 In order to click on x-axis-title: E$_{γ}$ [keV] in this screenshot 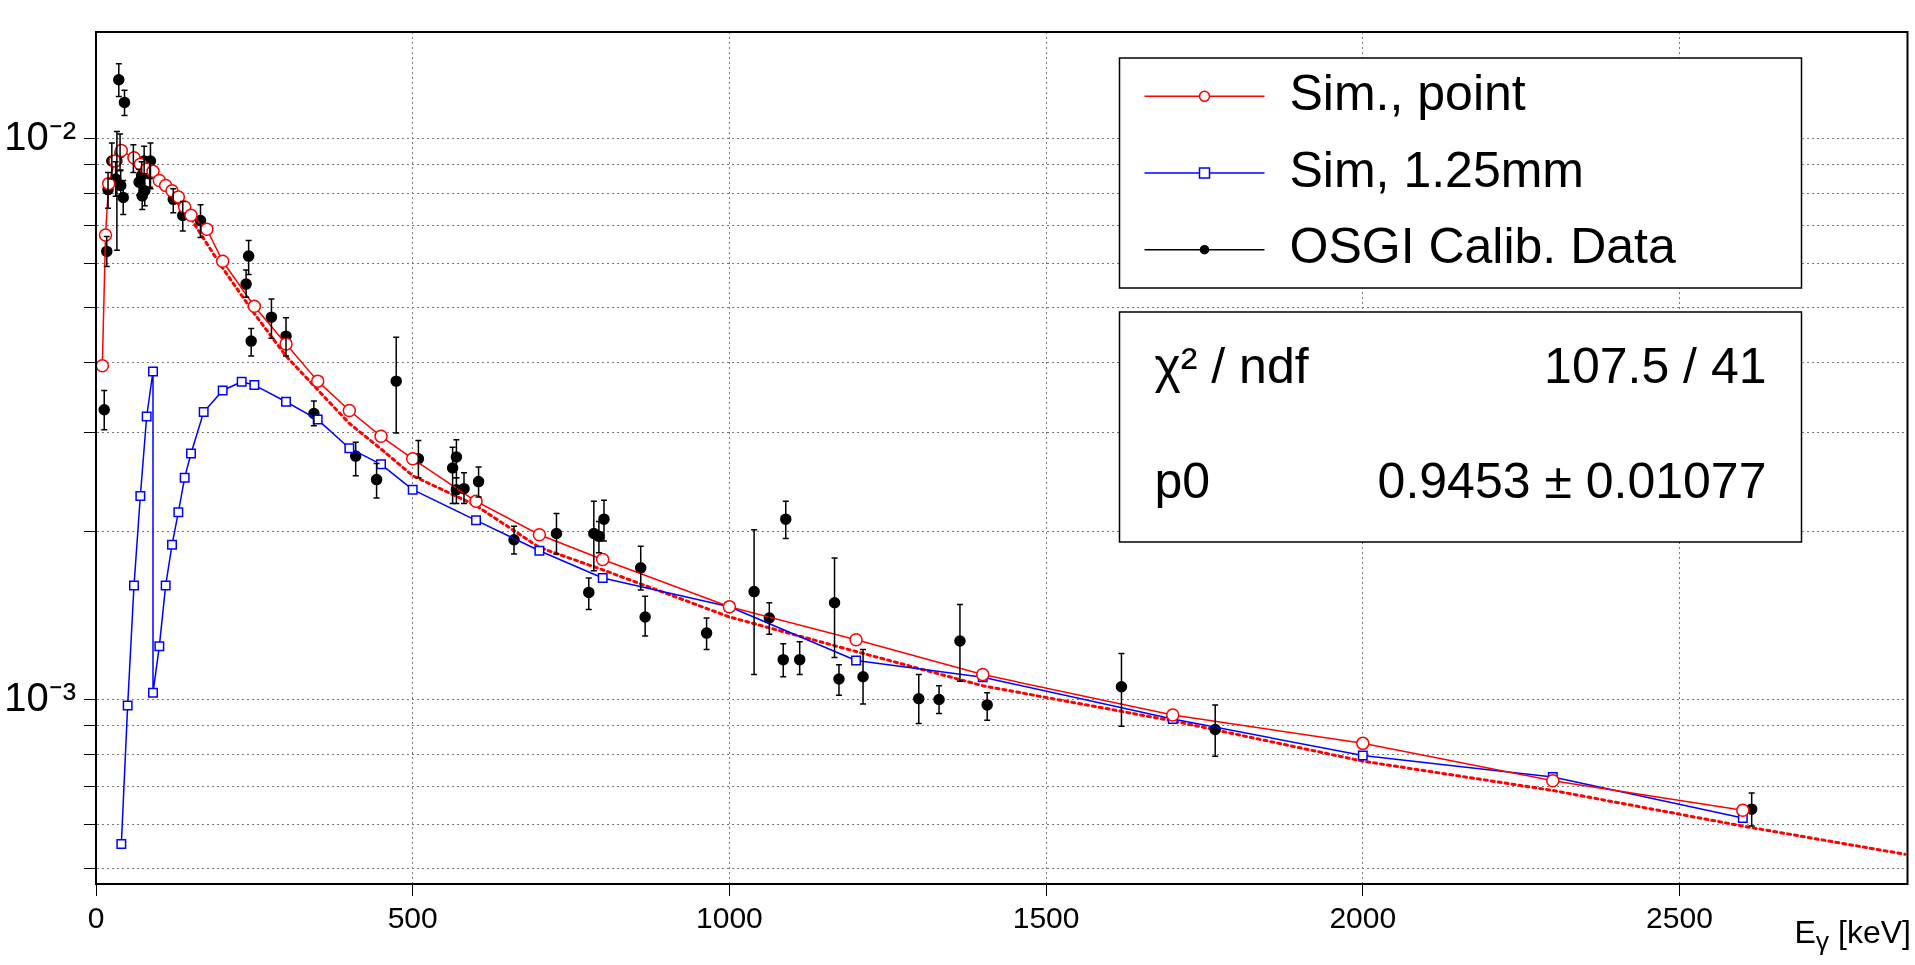, I will do `click(1852, 936)`.